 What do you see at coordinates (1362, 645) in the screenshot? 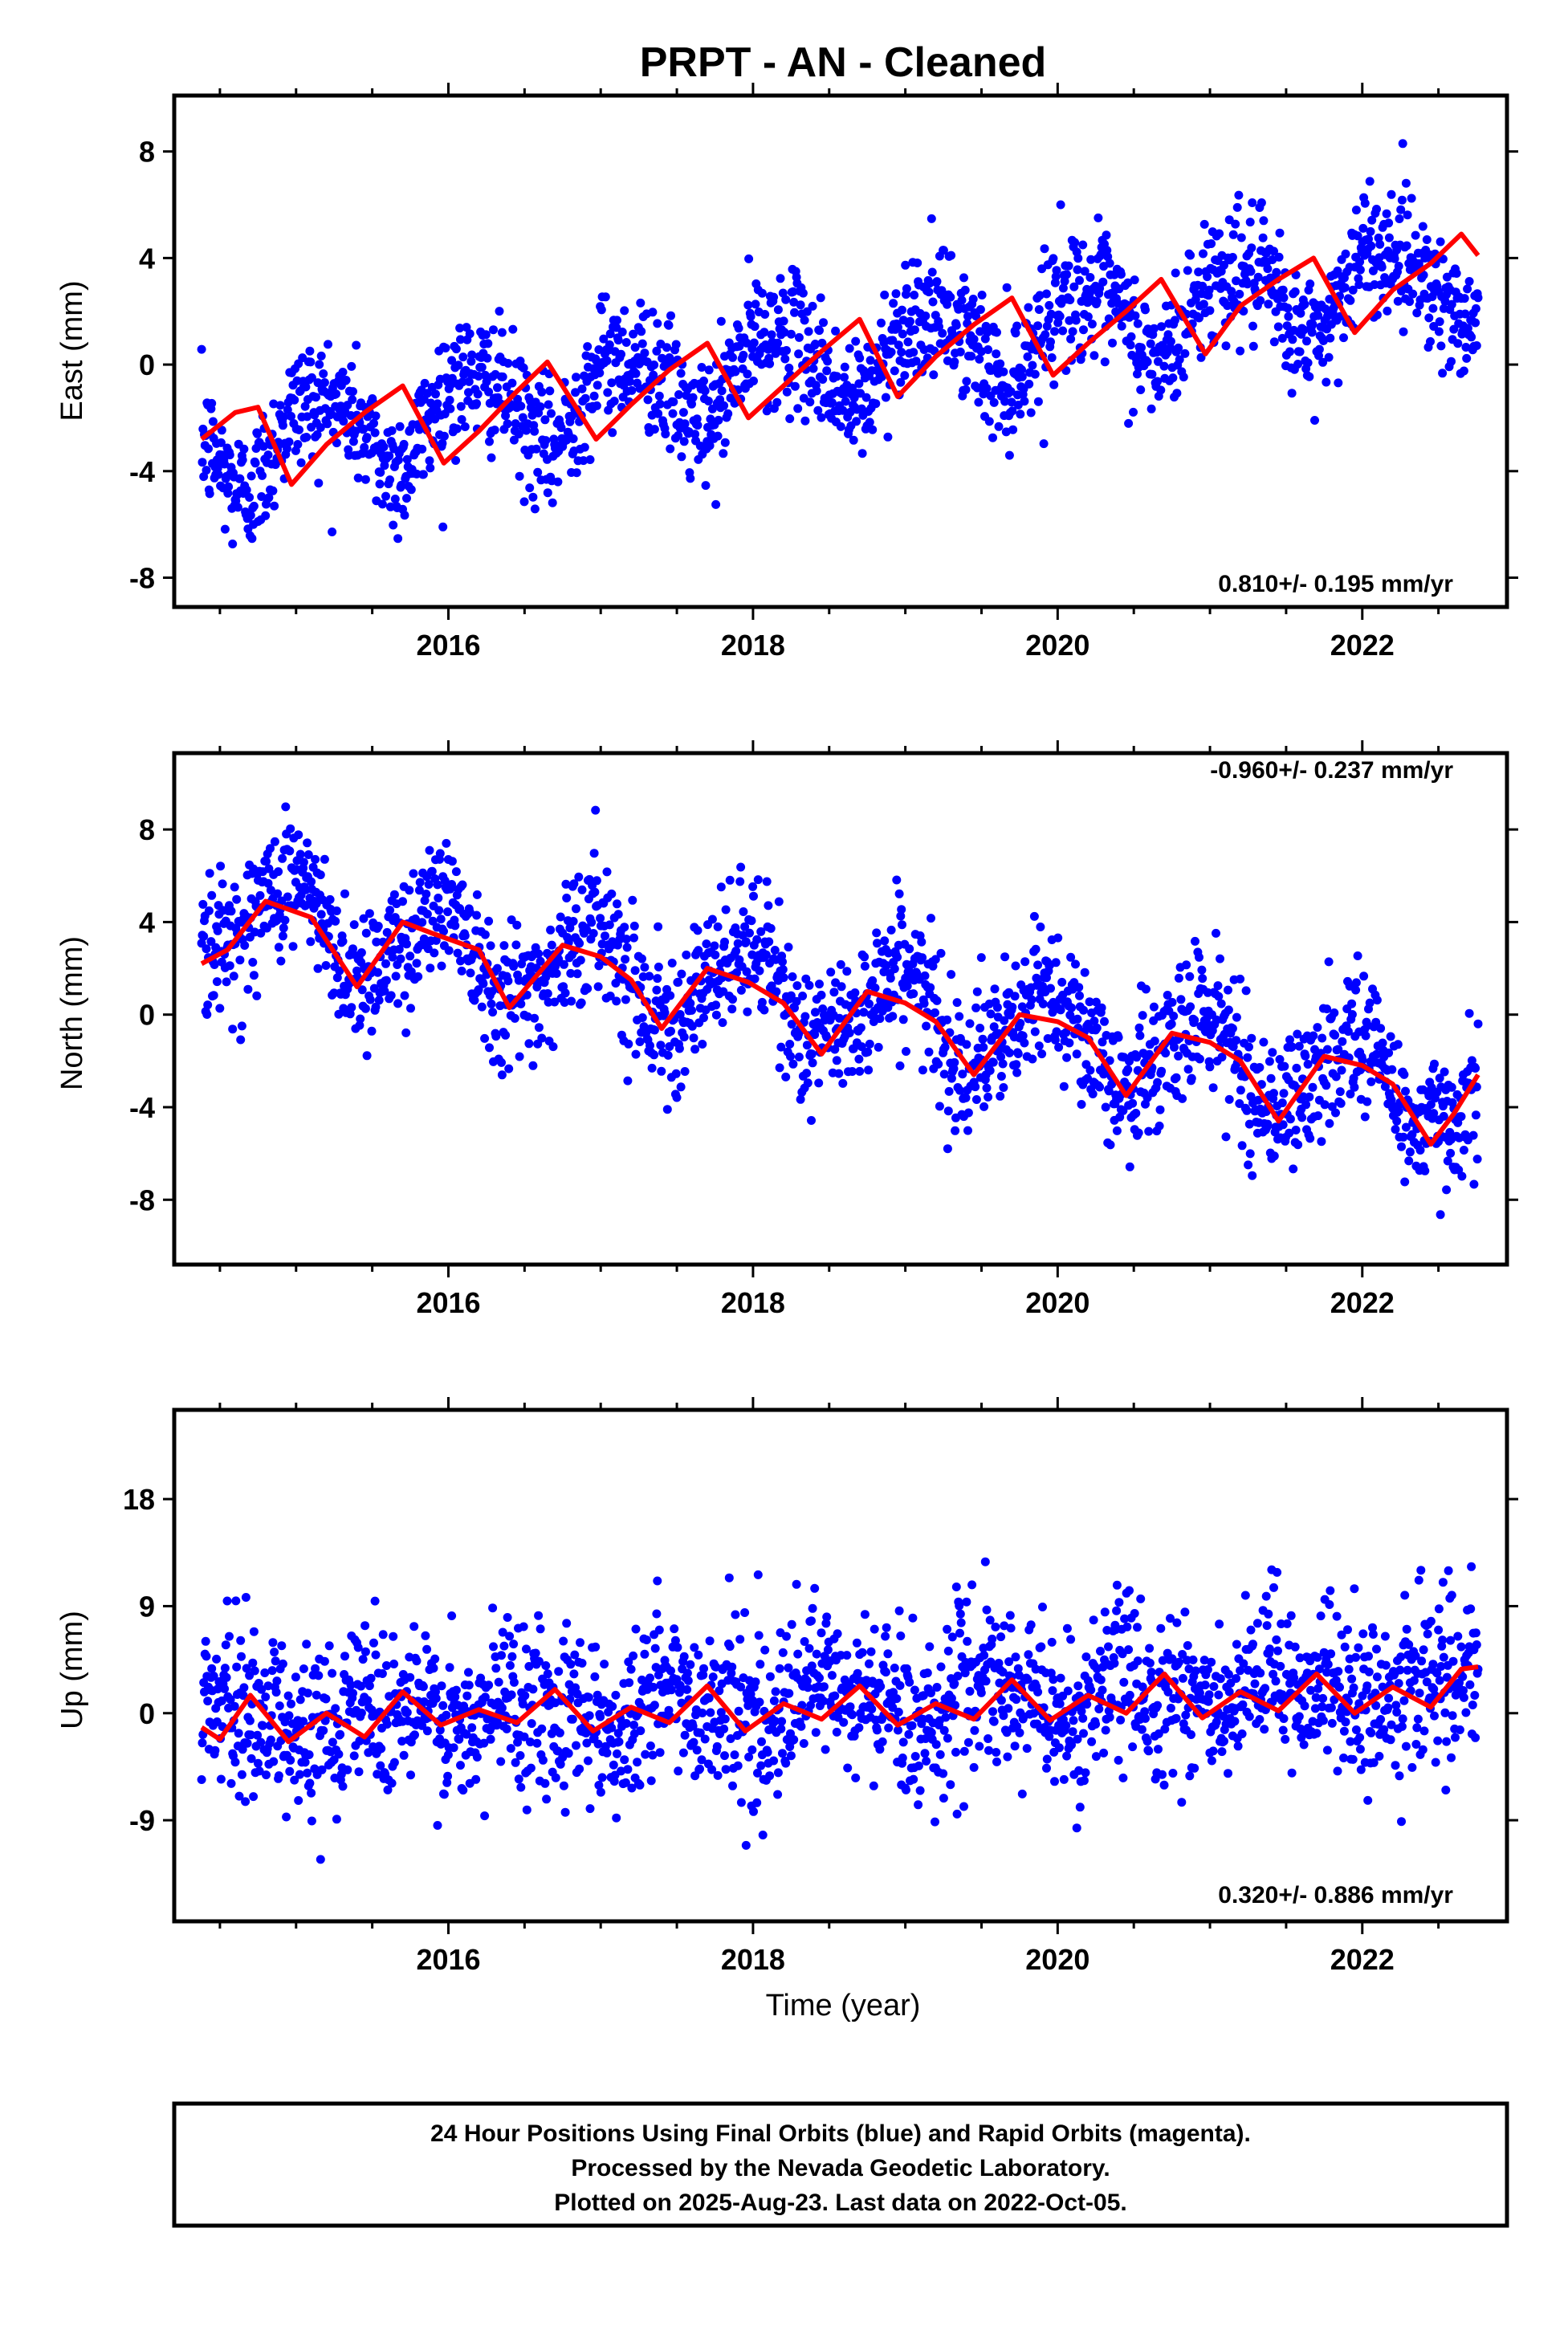
I see `east-x-tick-label: 2022` at bounding box center [1362, 645].